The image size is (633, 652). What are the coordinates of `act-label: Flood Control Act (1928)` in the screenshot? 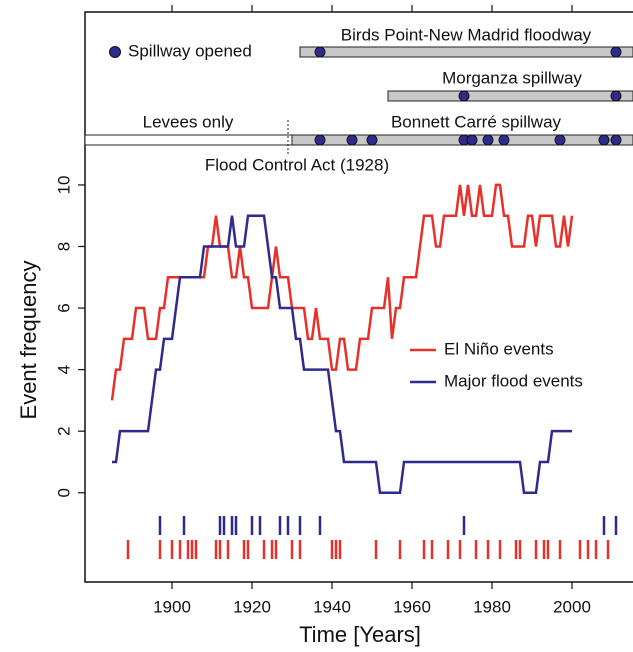 It's located at (297, 164).